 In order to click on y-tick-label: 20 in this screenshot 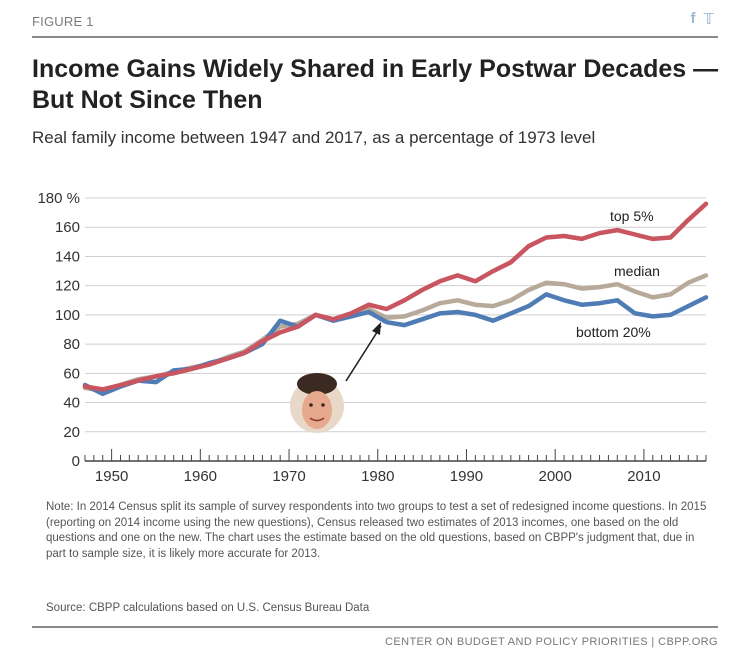, I will do `click(71, 432)`.